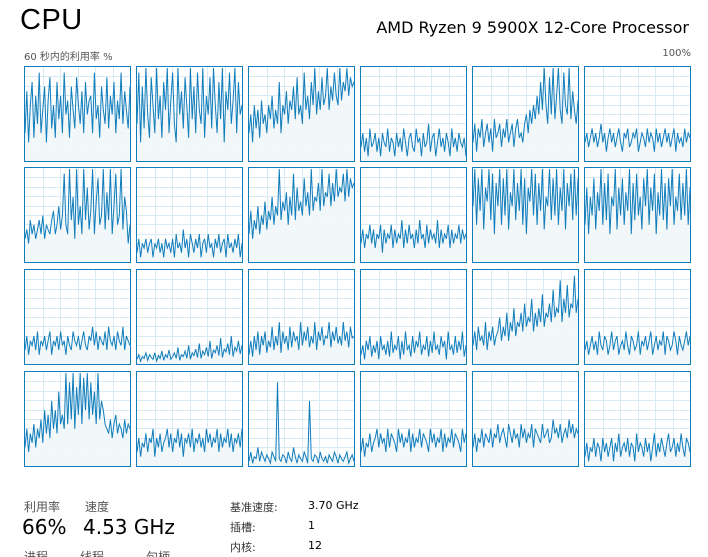  Describe the element at coordinates (333, 505) in the screenshot. I see `base-speed-value: 3.70 GHz` at that location.